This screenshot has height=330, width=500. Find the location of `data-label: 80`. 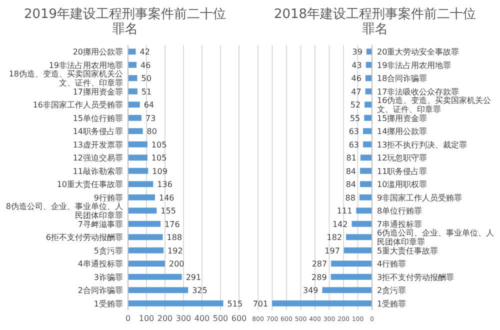

data-label: 80 is located at coordinates (151, 131).